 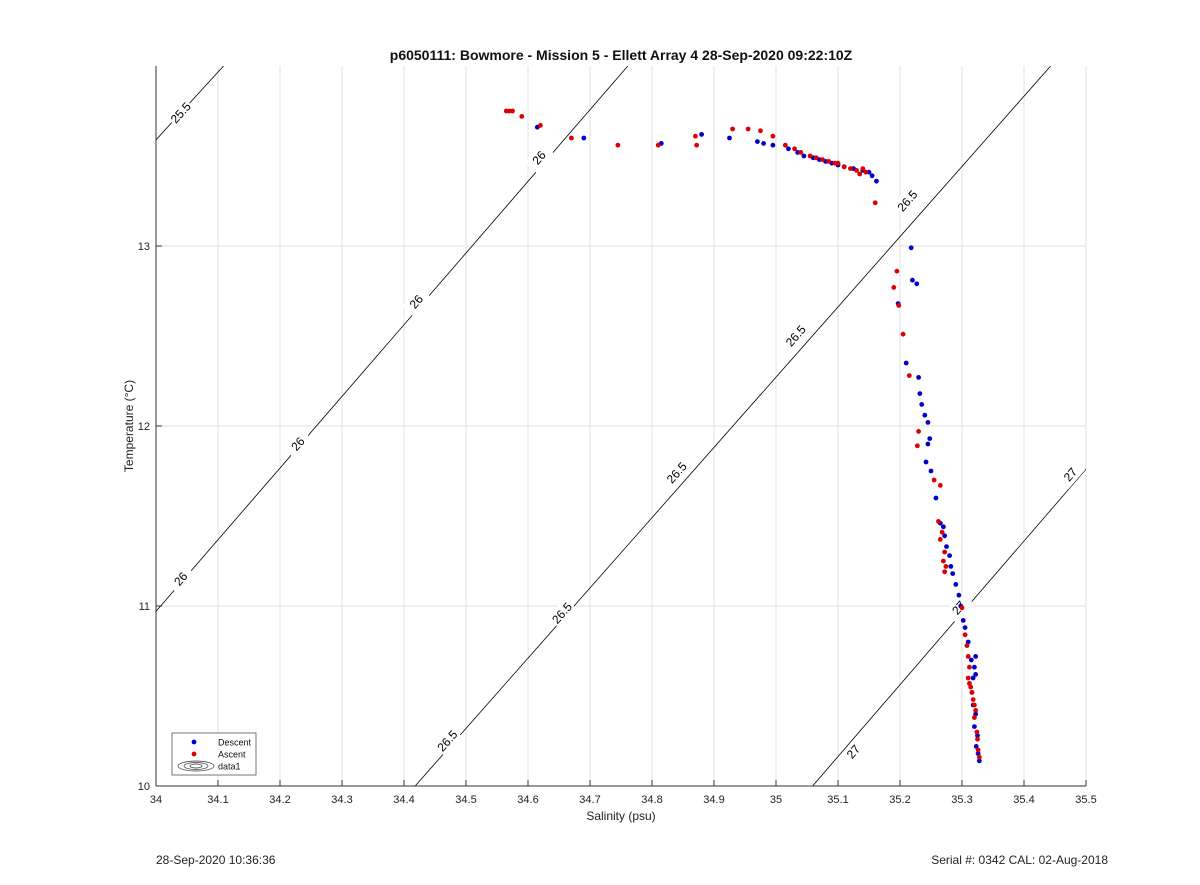 What do you see at coordinates (229, 767) in the screenshot?
I see `legend-label: data1` at bounding box center [229, 767].